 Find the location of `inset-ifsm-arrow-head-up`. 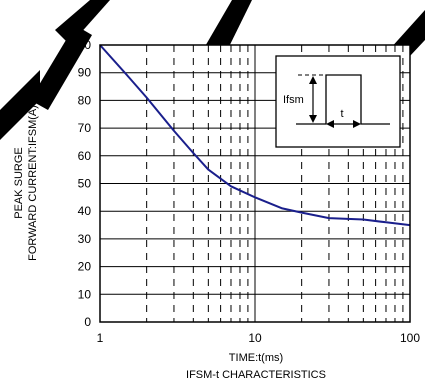

inset-ifsm-arrow-head-up is located at coordinates (313, 80).